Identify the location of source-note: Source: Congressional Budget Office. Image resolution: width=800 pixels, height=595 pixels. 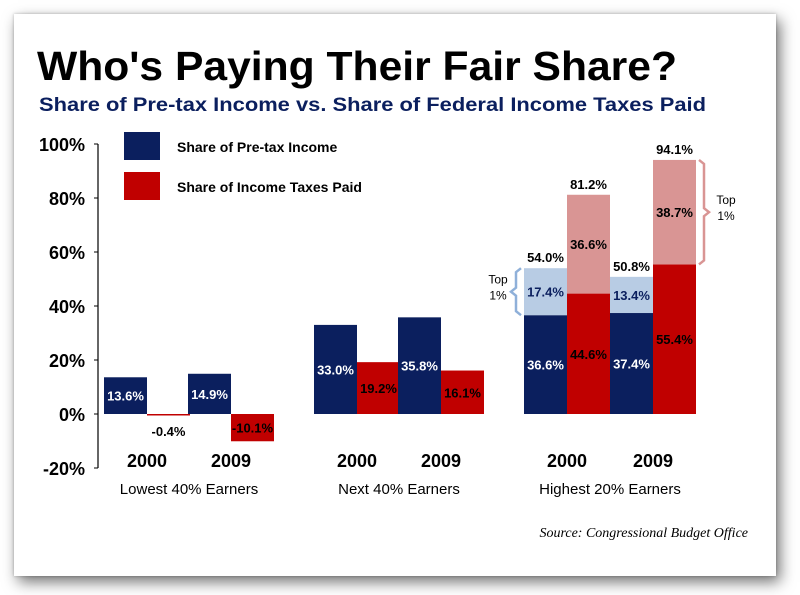
(643, 533).